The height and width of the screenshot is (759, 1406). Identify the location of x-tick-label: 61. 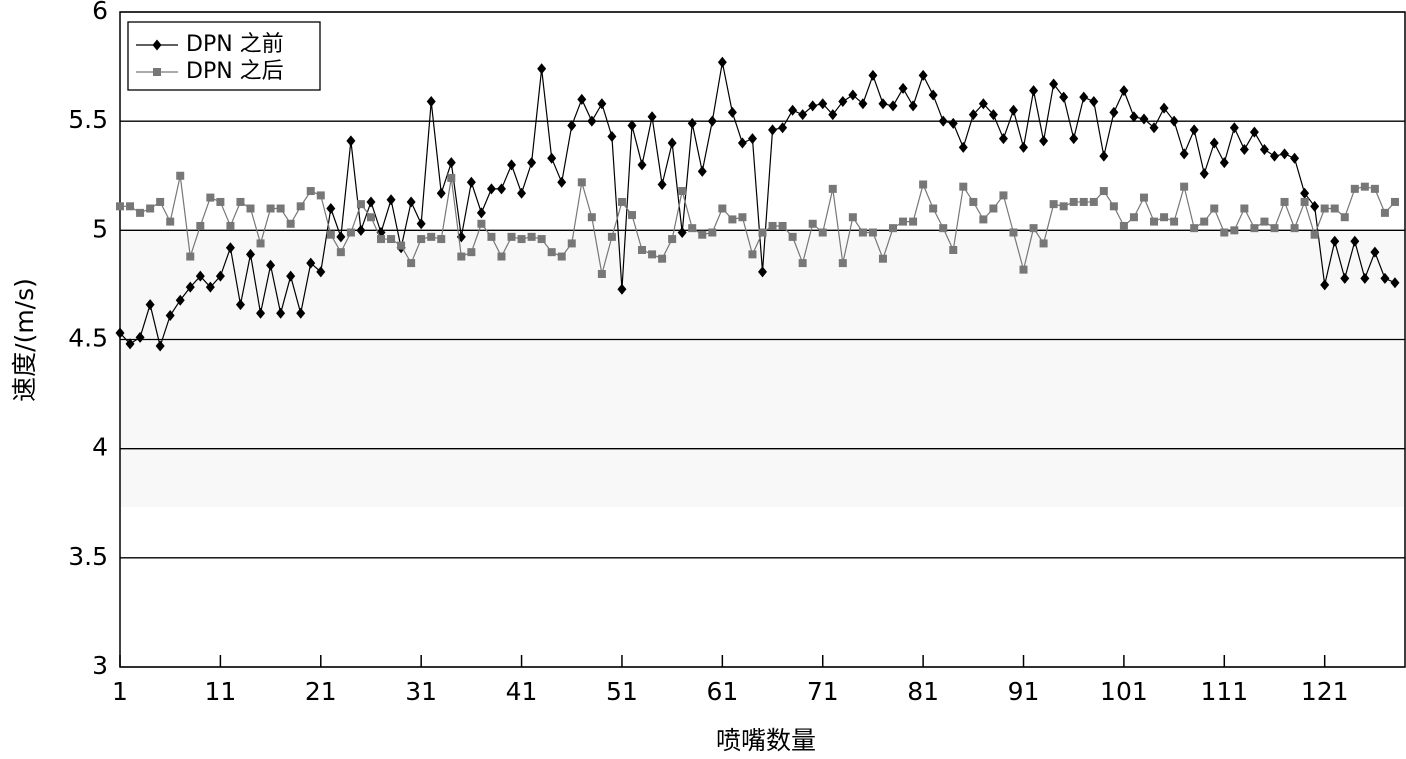
(722, 691).